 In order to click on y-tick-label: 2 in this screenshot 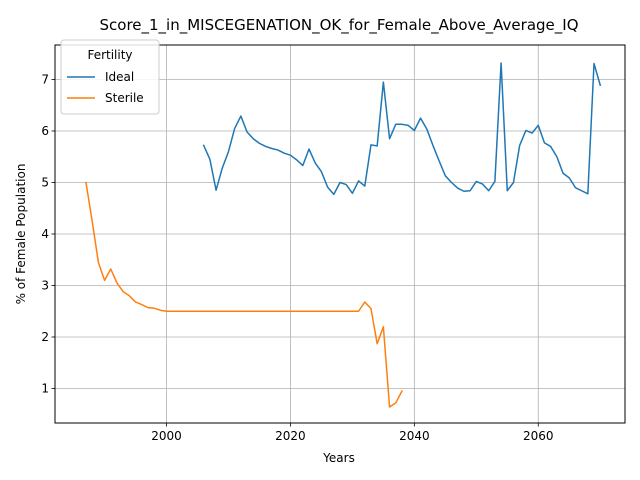, I will do `click(45, 337)`.